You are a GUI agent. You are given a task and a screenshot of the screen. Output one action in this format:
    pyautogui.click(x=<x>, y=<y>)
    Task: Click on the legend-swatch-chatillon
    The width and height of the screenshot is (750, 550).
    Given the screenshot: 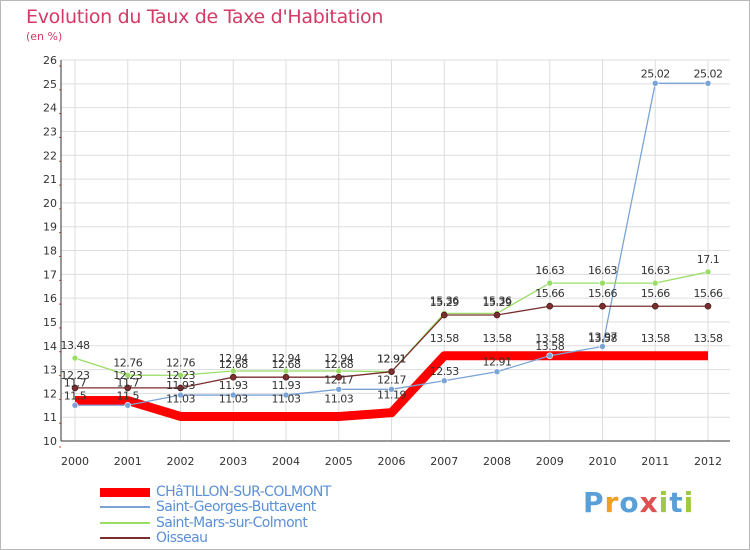 What is the action you would take?
    pyautogui.click(x=125, y=492)
    